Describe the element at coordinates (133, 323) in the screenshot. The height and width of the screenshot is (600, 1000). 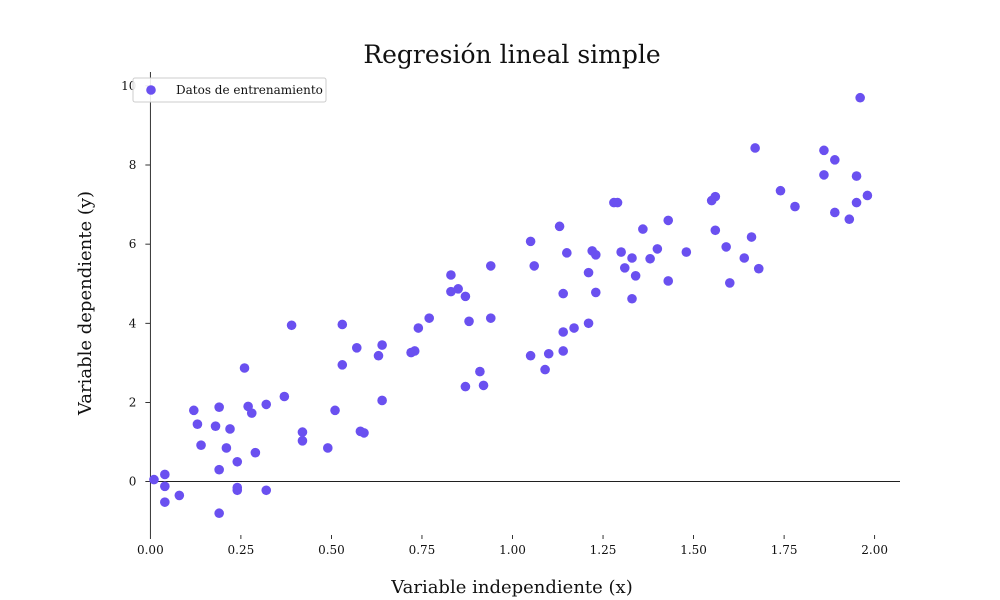
I see `y-tick-label: 4` at that location.